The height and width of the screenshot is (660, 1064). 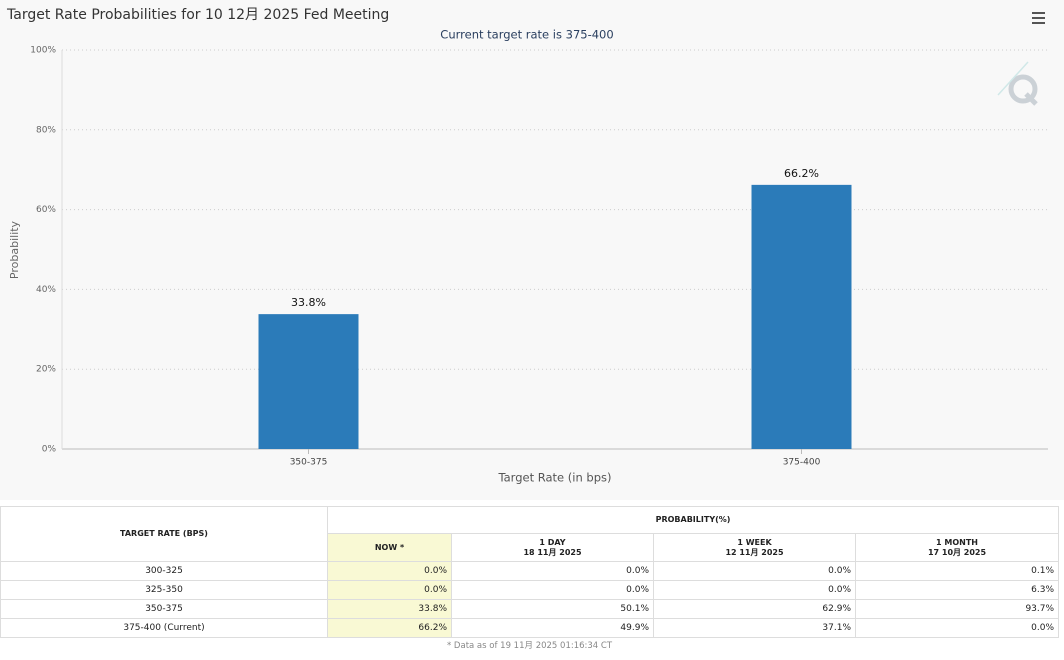 I want to click on header-cell: TARGET RATE (BPS), so click(x=164, y=534).